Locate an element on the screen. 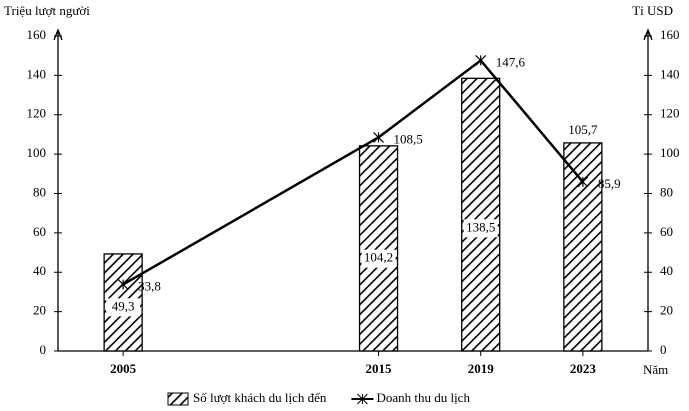 The image size is (689, 411). line-value-label: 85,9 is located at coordinates (609, 183).